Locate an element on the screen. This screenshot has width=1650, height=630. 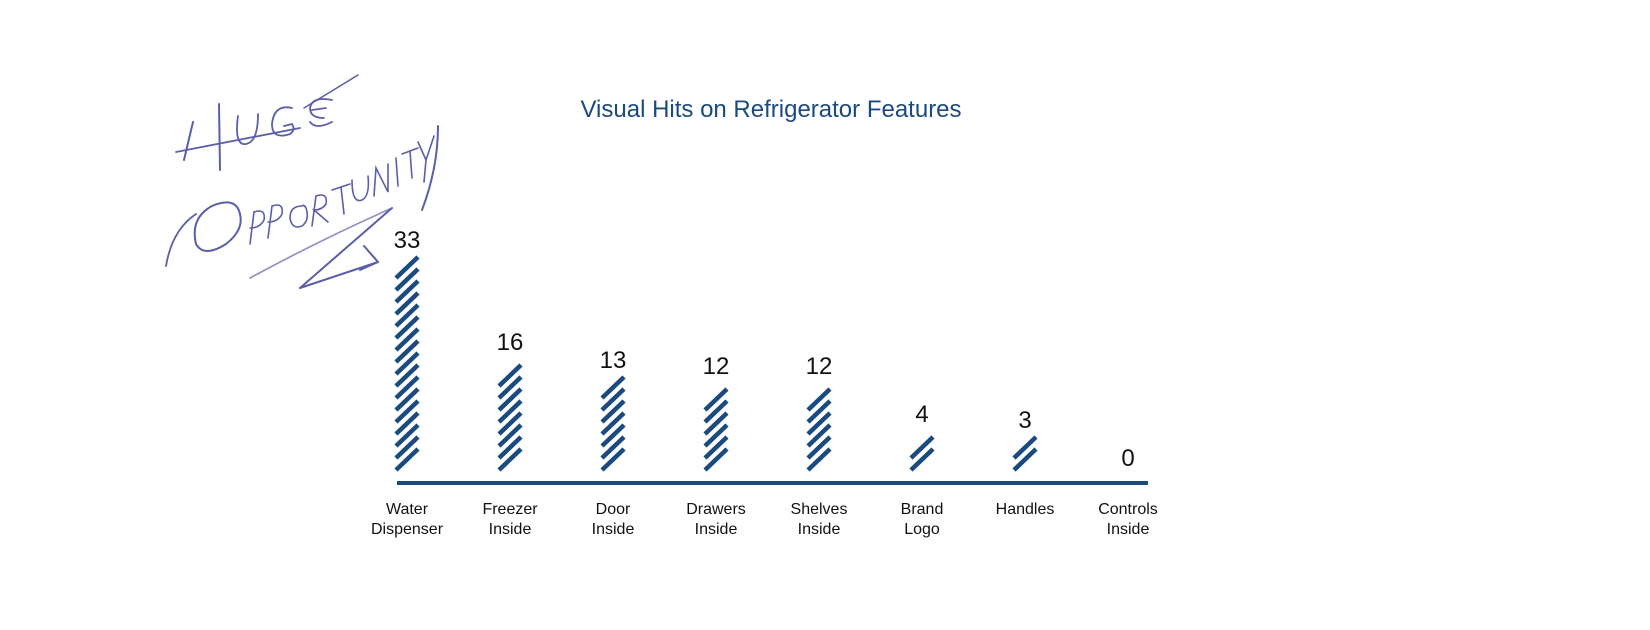
value-label-shelves-inside: 12 is located at coordinates (819, 366).